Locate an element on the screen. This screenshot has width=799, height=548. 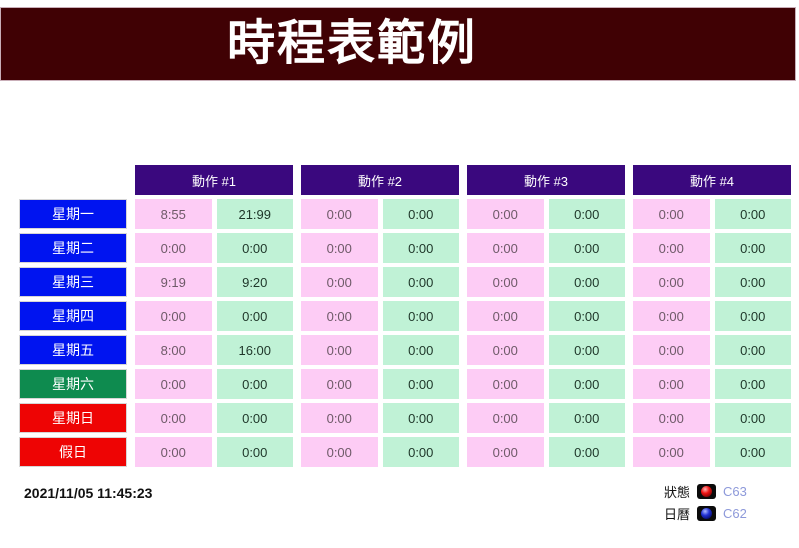
action-1-cell-pair: 8:55 21:99 is located at coordinates (214, 214).